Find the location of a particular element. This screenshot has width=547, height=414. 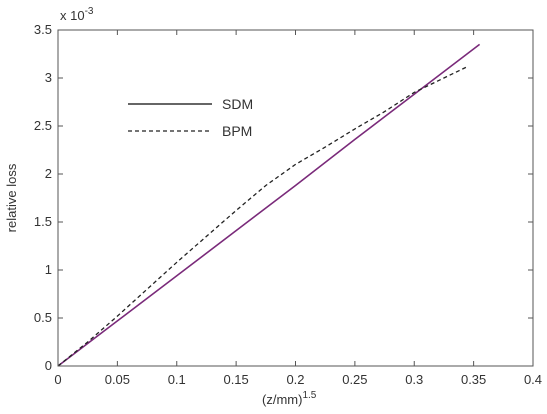

legend-label-bpm: BPM is located at coordinates (237, 131).